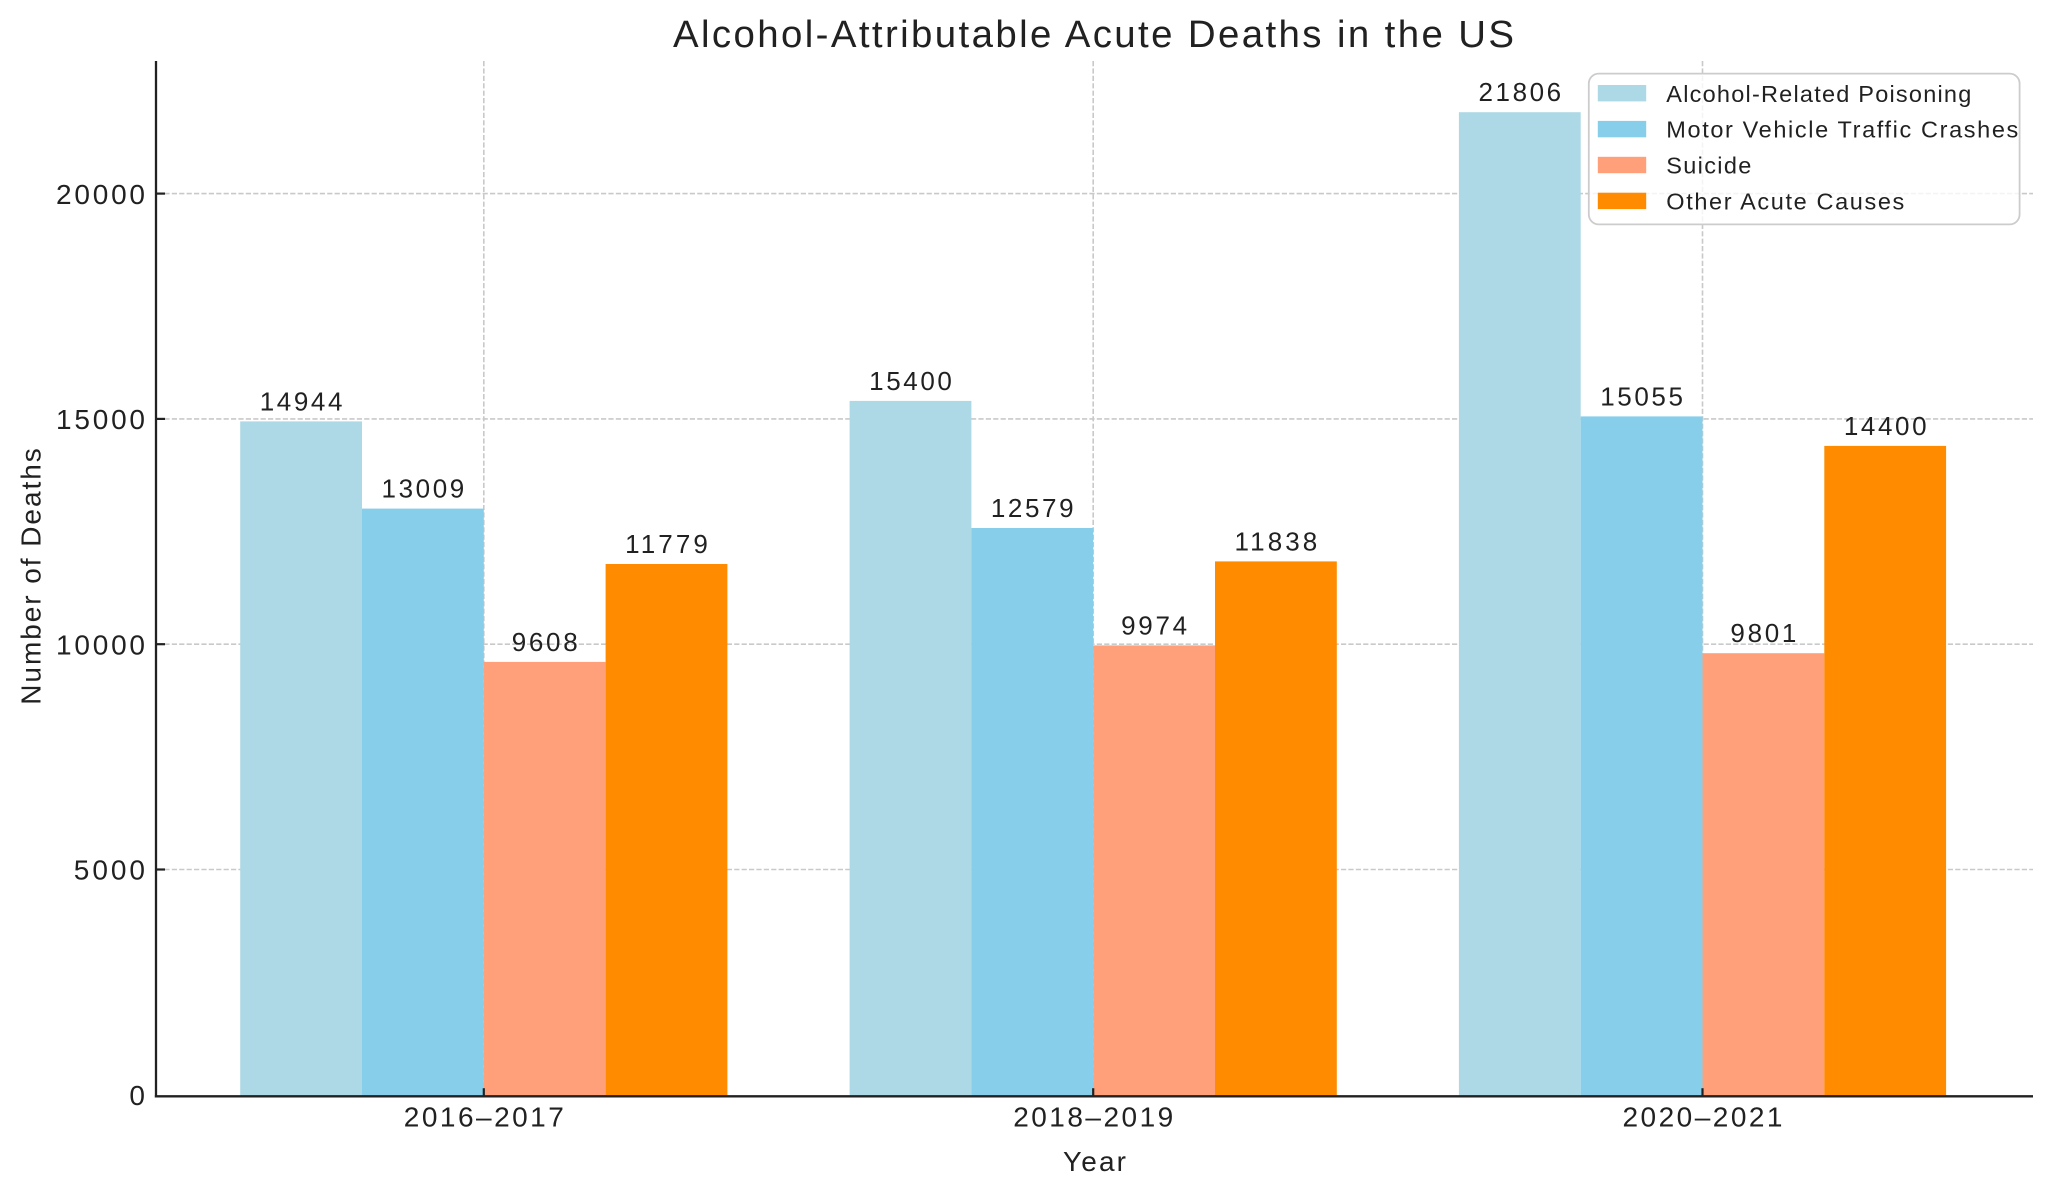 Image resolution: width=2048 pixels, height=1188 pixels. I want to click on svg-text: 13009, so click(423, 489).